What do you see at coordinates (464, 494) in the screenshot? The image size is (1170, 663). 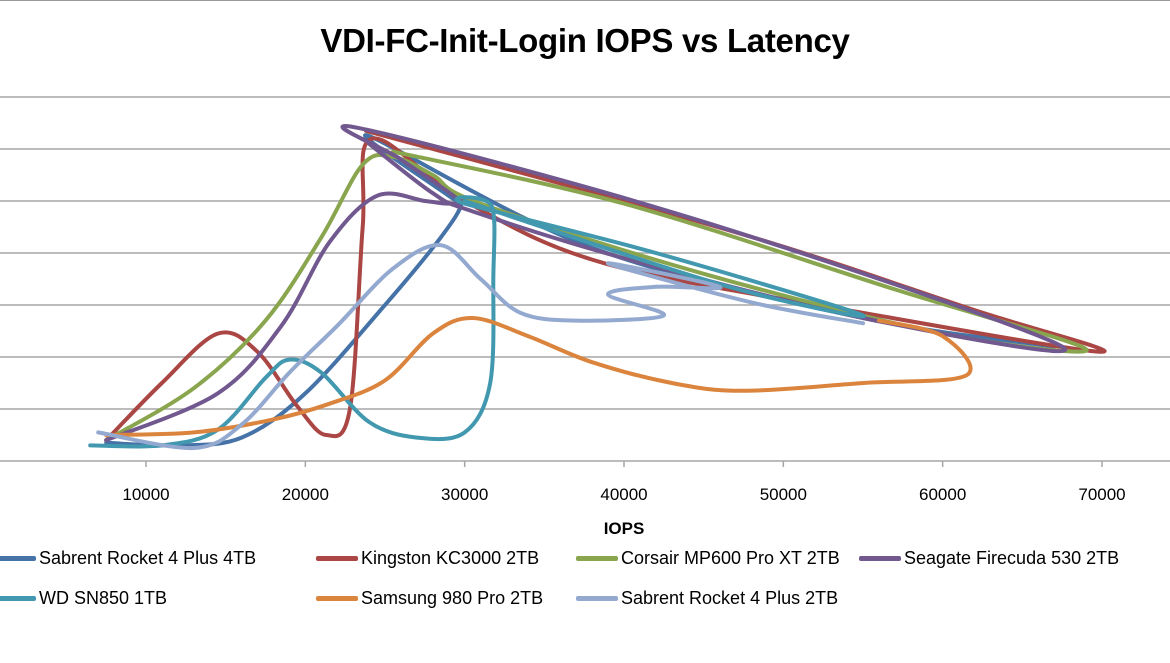 I see `x-tick-label: 30000` at bounding box center [464, 494].